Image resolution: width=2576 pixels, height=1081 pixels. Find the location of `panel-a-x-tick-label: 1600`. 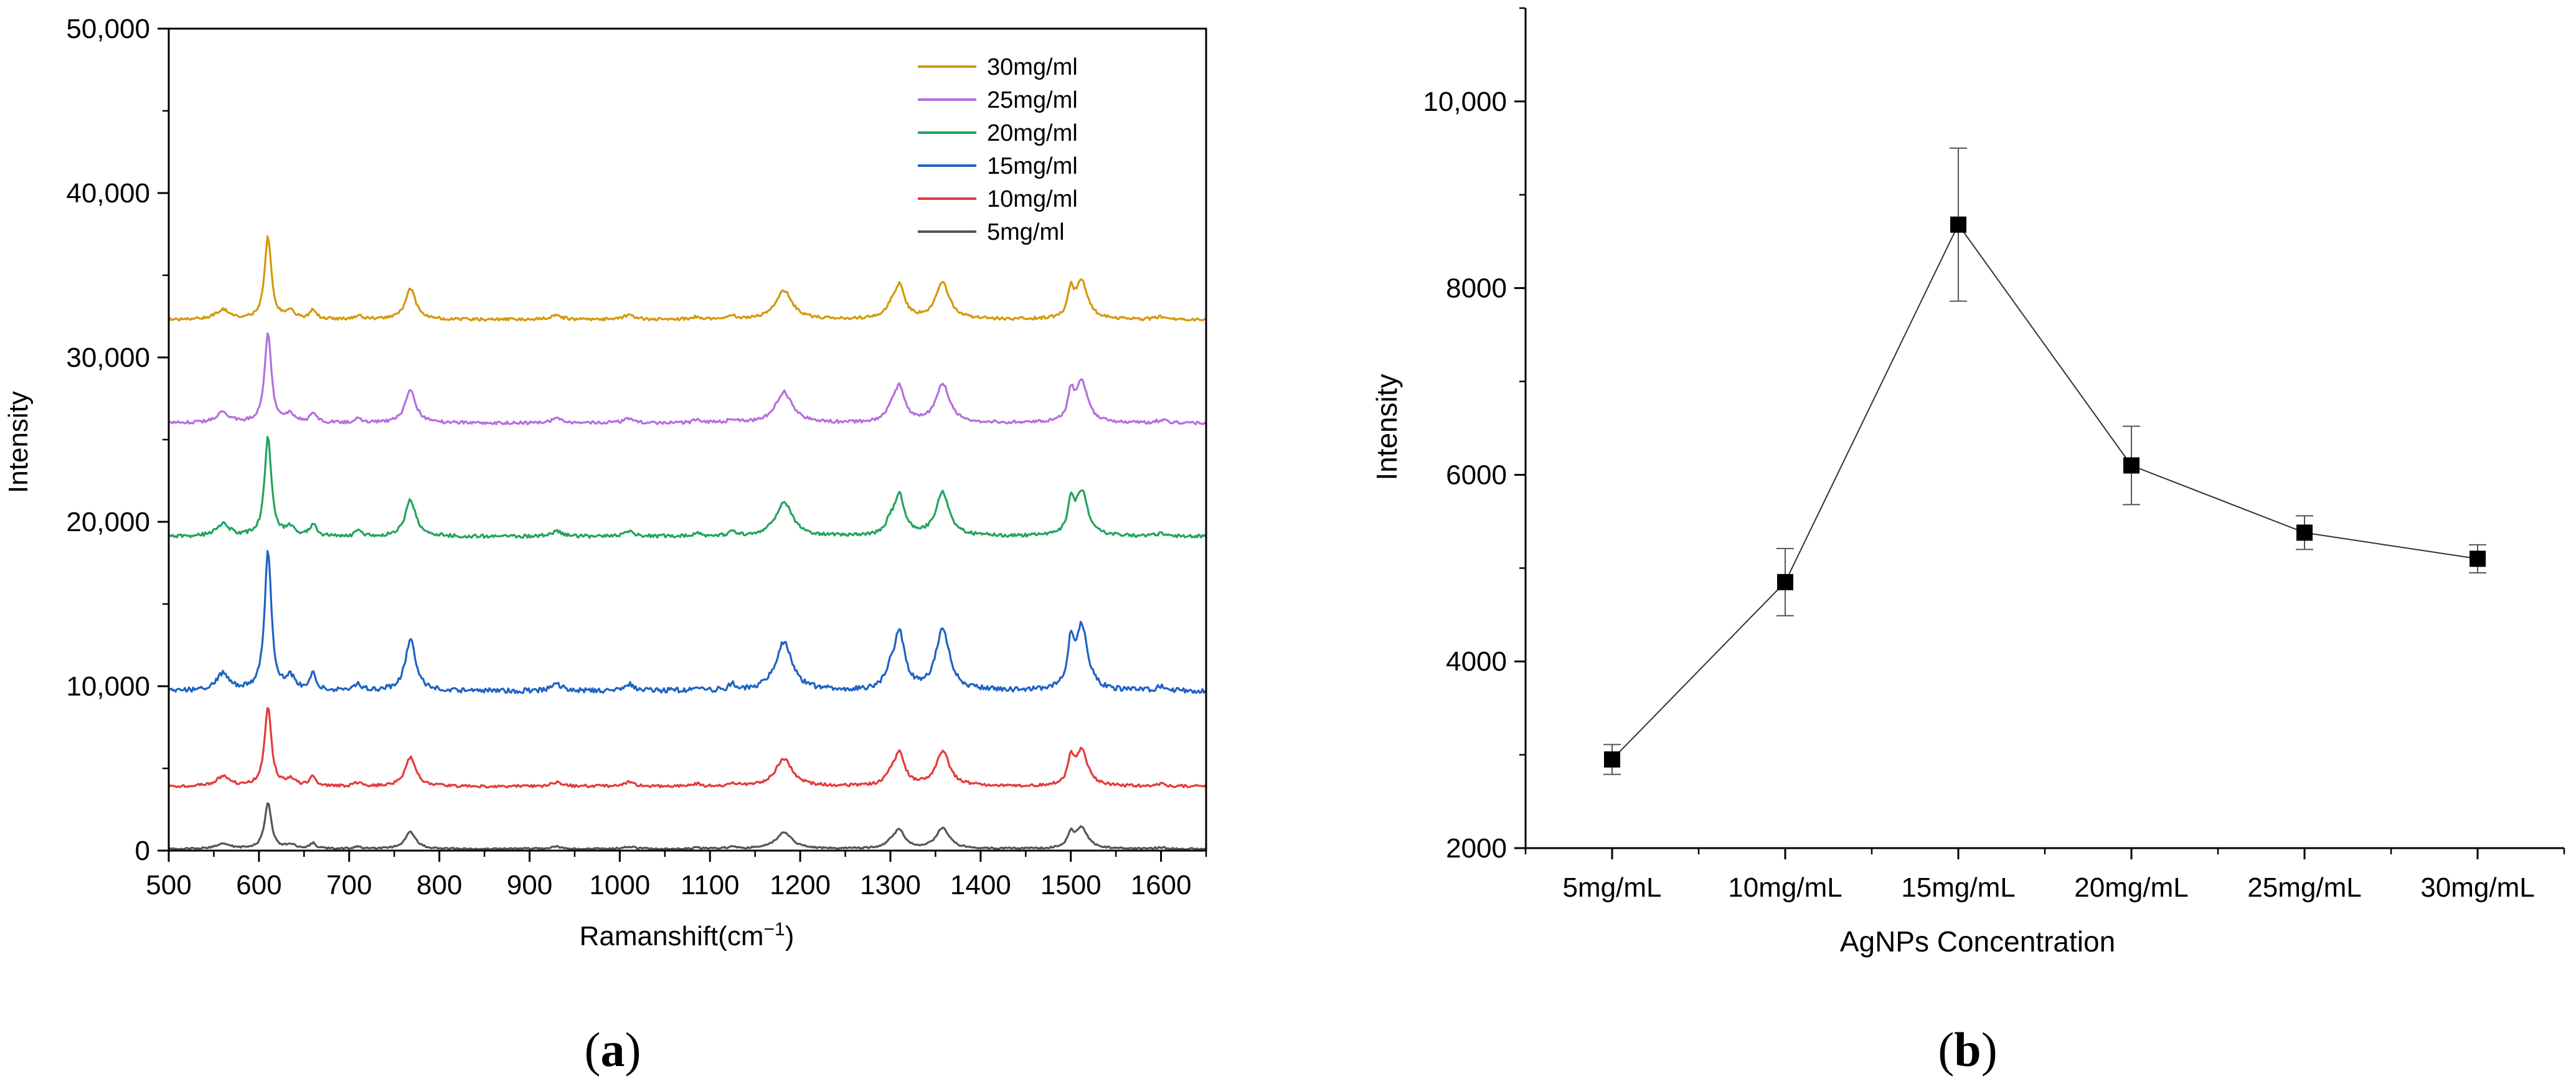

panel-a-x-tick-label: 1600 is located at coordinates (1161, 885).